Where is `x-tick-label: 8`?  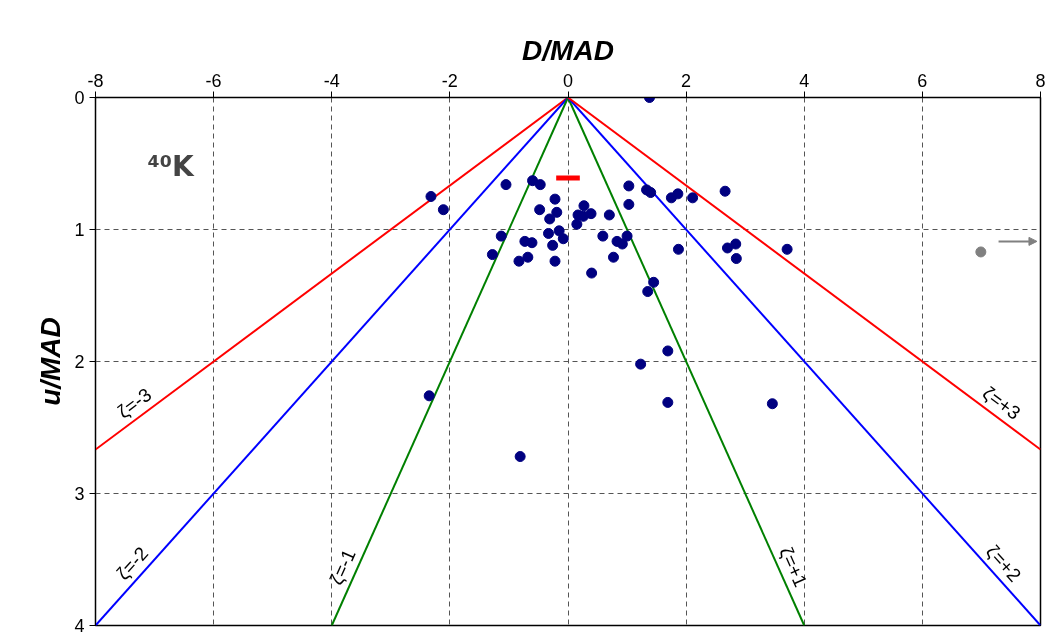
x-tick-label: 8 is located at coordinates (1040, 80).